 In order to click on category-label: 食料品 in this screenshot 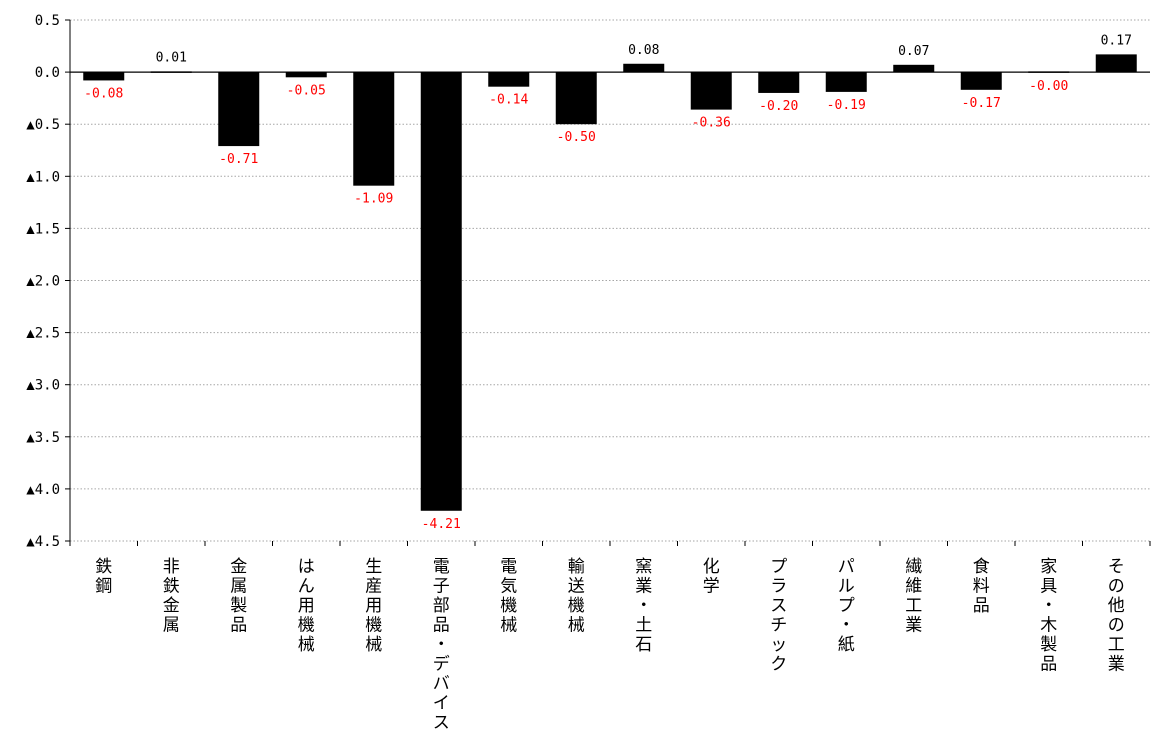, I will do `click(981, 586)`.